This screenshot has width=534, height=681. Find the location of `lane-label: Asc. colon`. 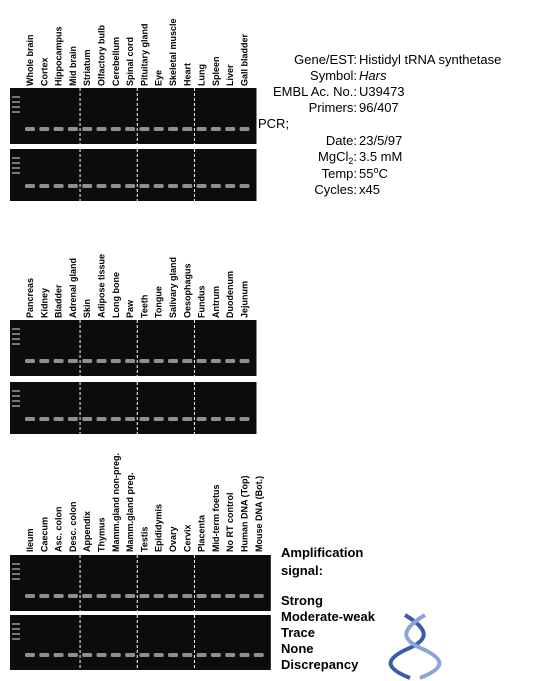

lane-label: Asc. colon is located at coordinates (59, 529).